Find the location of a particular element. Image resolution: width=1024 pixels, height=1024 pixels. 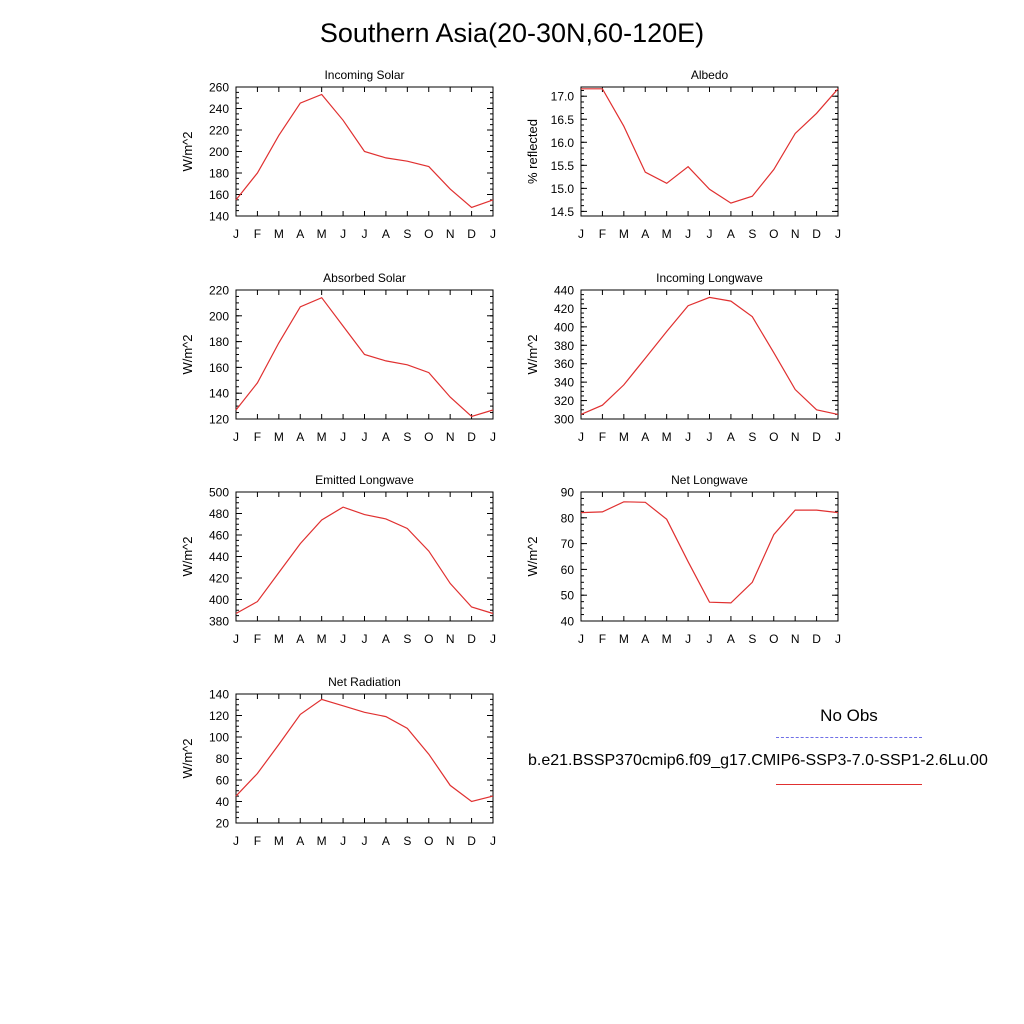

chart-title: Net Radiation is located at coordinates (364, 682).